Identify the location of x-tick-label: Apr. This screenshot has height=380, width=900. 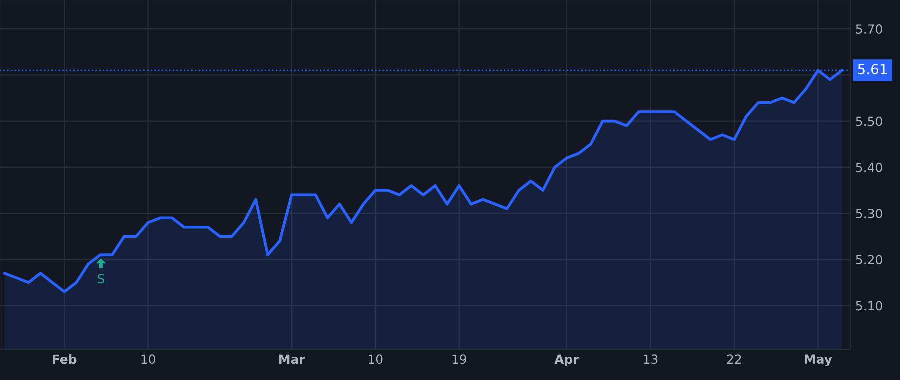
(567, 360).